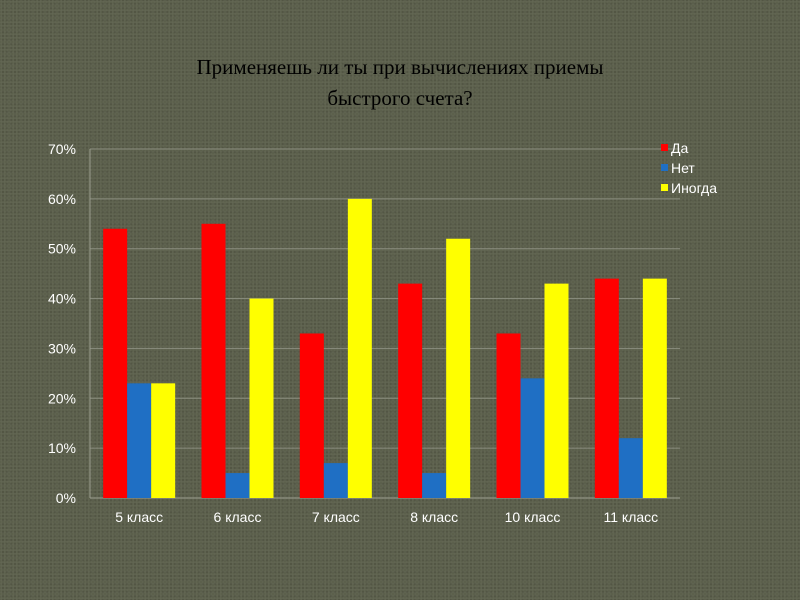 The height and width of the screenshot is (600, 800). What do you see at coordinates (238, 517) in the screenshot?
I see `x-tick-label: 6 класс` at bounding box center [238, 517].